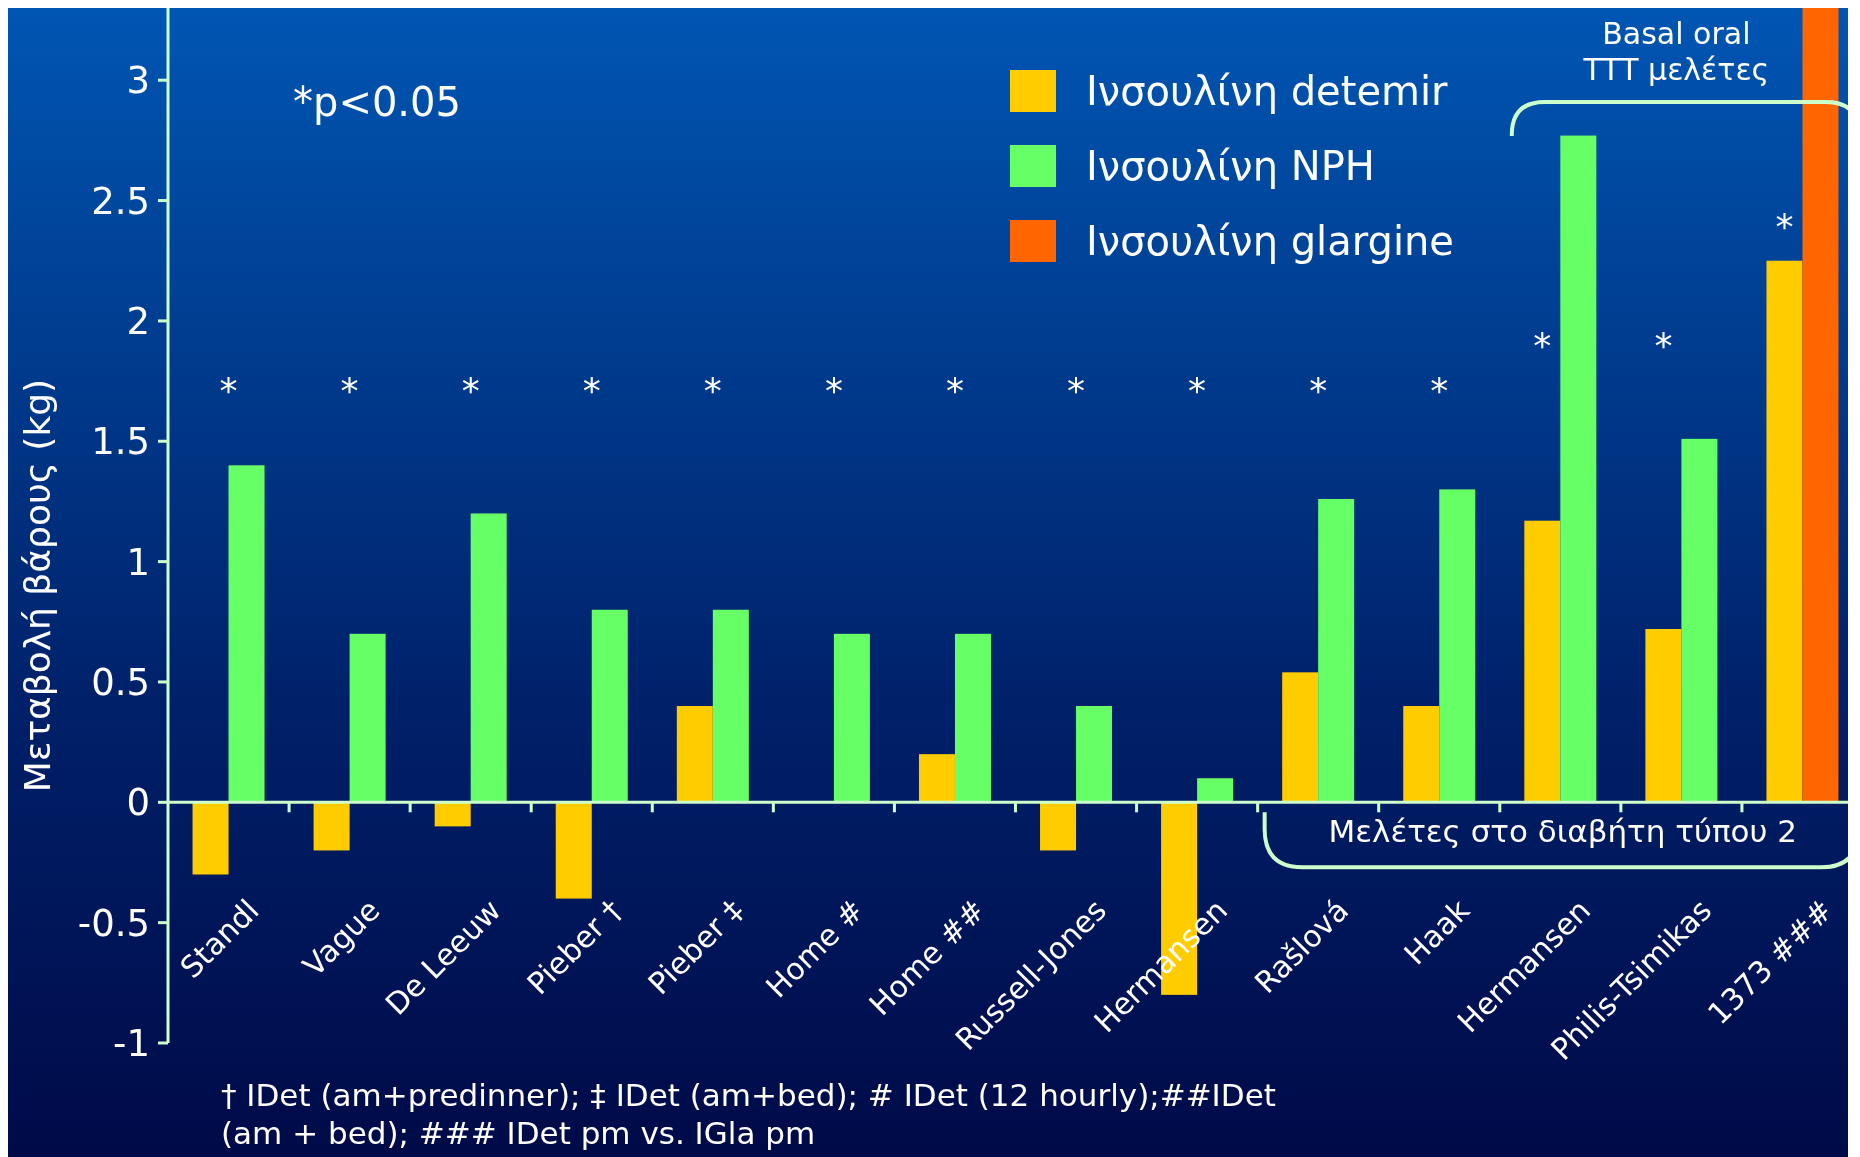 The width and height of the screenshot is (1860, 1157). I want to click on y-tick-label: 1, so click(138, 562).